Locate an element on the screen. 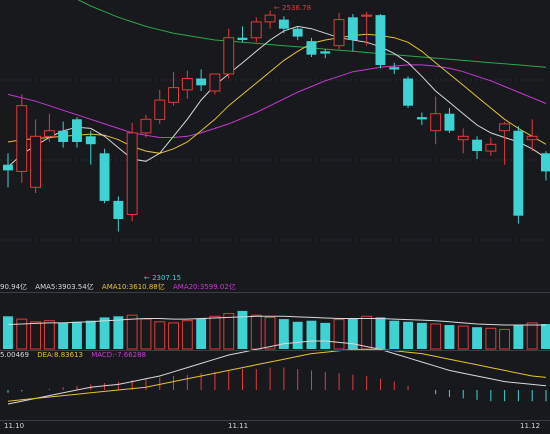 Image resolution: width=550 pixels, height=434 pixels. x-tick-1110: 11.10 is located at coordinates (14, 426).